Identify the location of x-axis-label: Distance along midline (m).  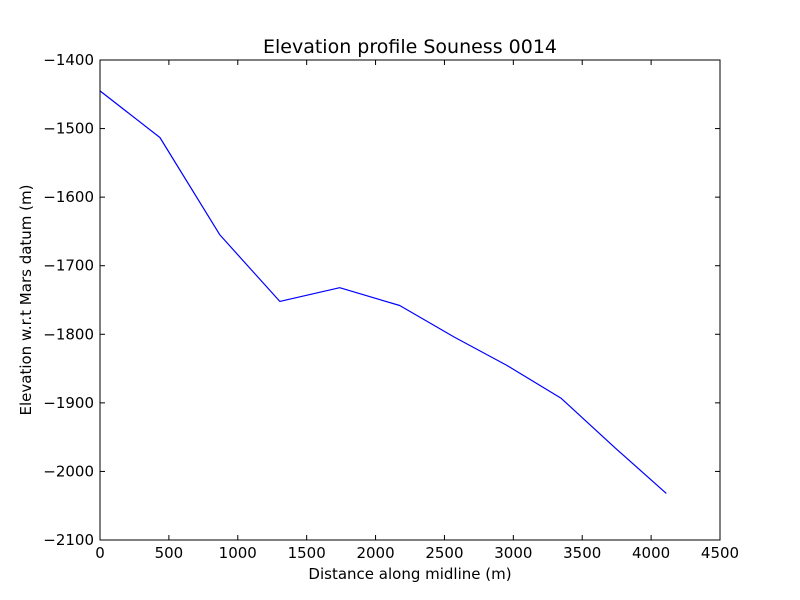
(409, 574).